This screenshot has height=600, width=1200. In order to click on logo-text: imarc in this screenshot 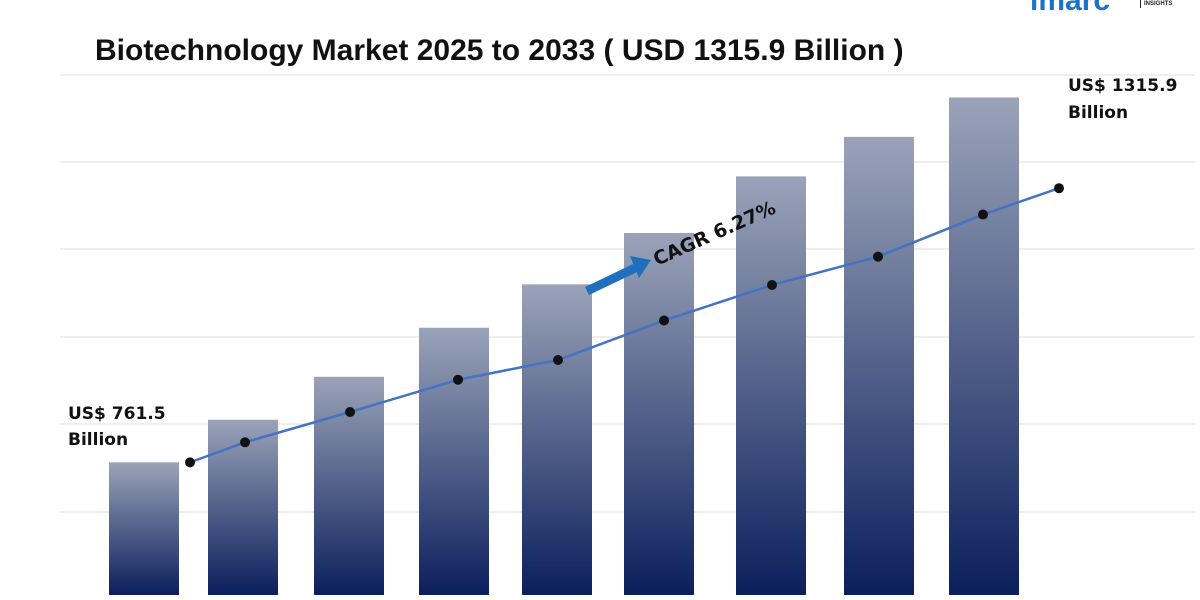, I will do `click(1070, 8)`.